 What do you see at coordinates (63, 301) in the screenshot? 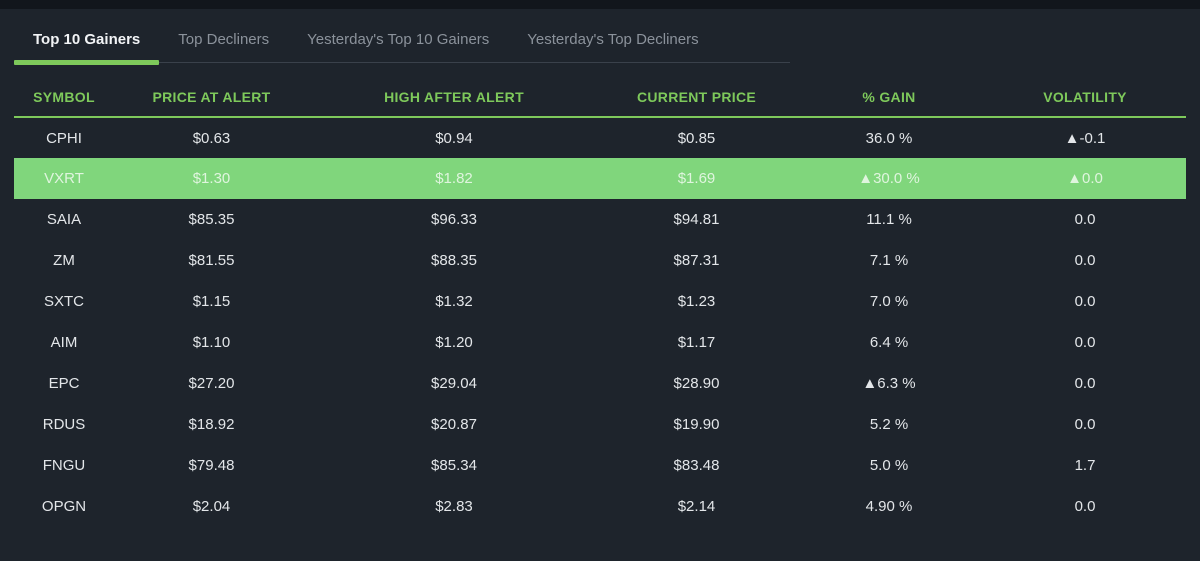
I see `cell-symbol: SXTC` at bounding box center [63, 301].